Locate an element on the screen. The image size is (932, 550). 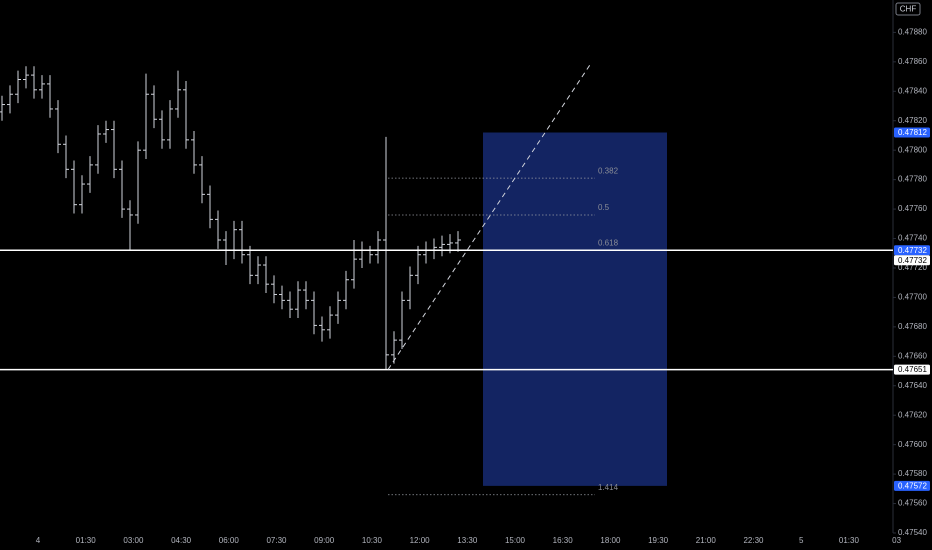
y-tick-label: 0.47580 is located at coordinates (912, 473).